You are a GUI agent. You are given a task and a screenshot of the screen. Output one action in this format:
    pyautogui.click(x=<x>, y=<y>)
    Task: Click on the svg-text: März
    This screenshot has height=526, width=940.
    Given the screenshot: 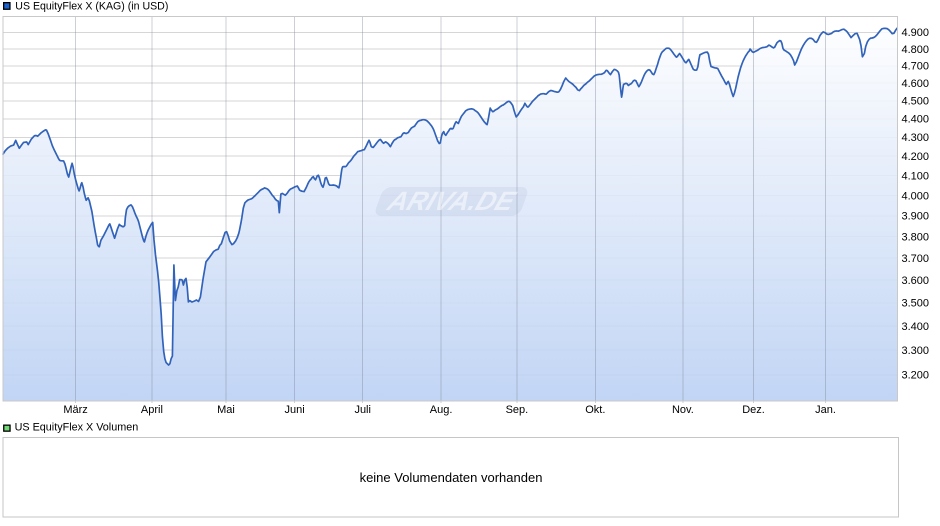 What is the action you would take?
    pyautogui.click(x=75, y=410)
    